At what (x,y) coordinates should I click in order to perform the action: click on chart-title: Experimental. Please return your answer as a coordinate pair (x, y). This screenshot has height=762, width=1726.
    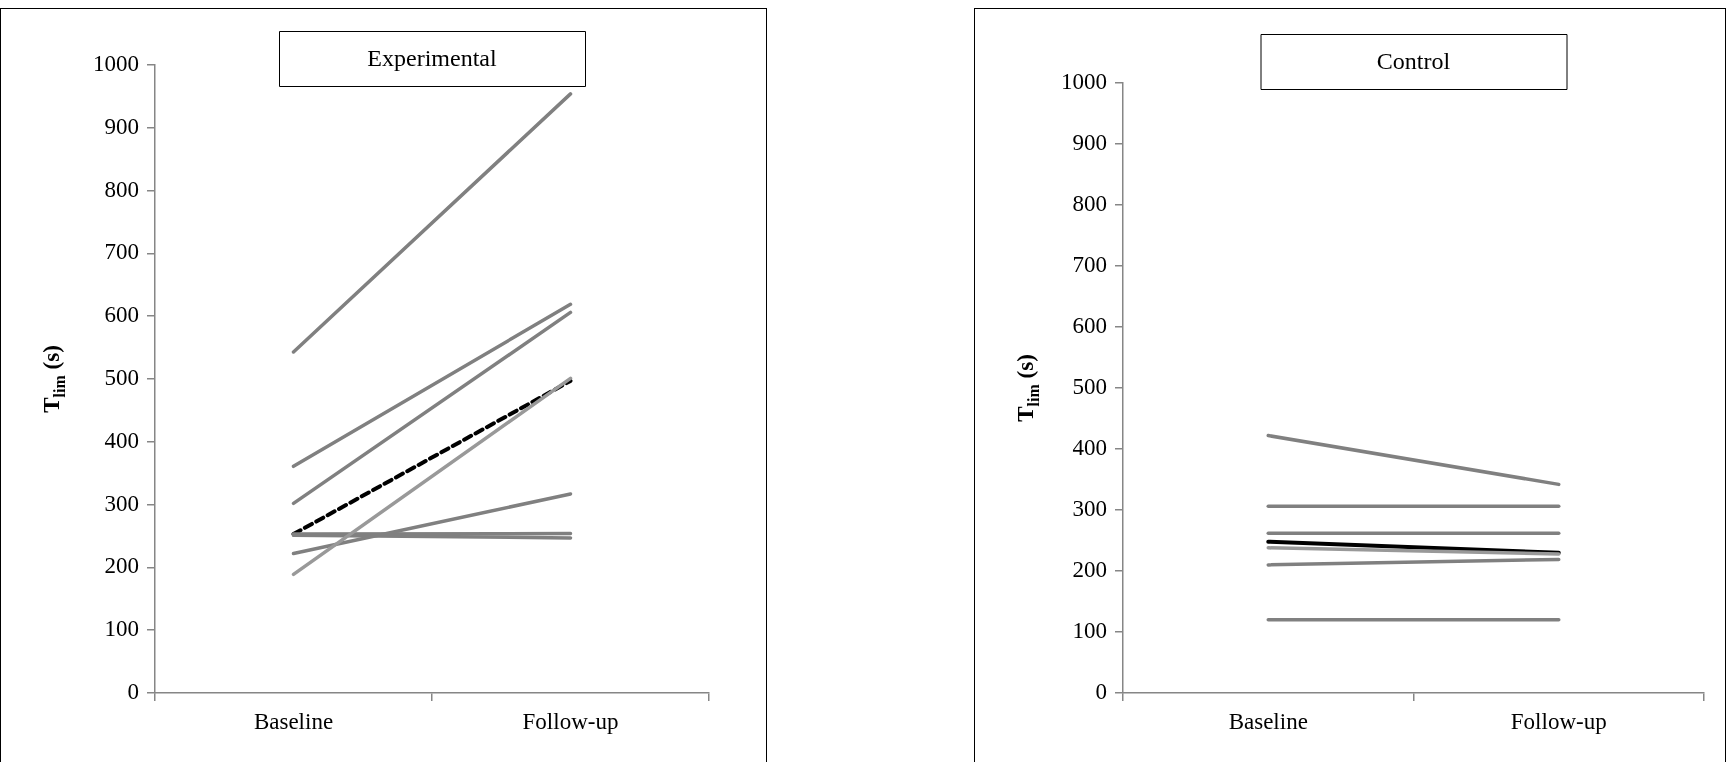
    Looking at the image, I should click on (432, 57).